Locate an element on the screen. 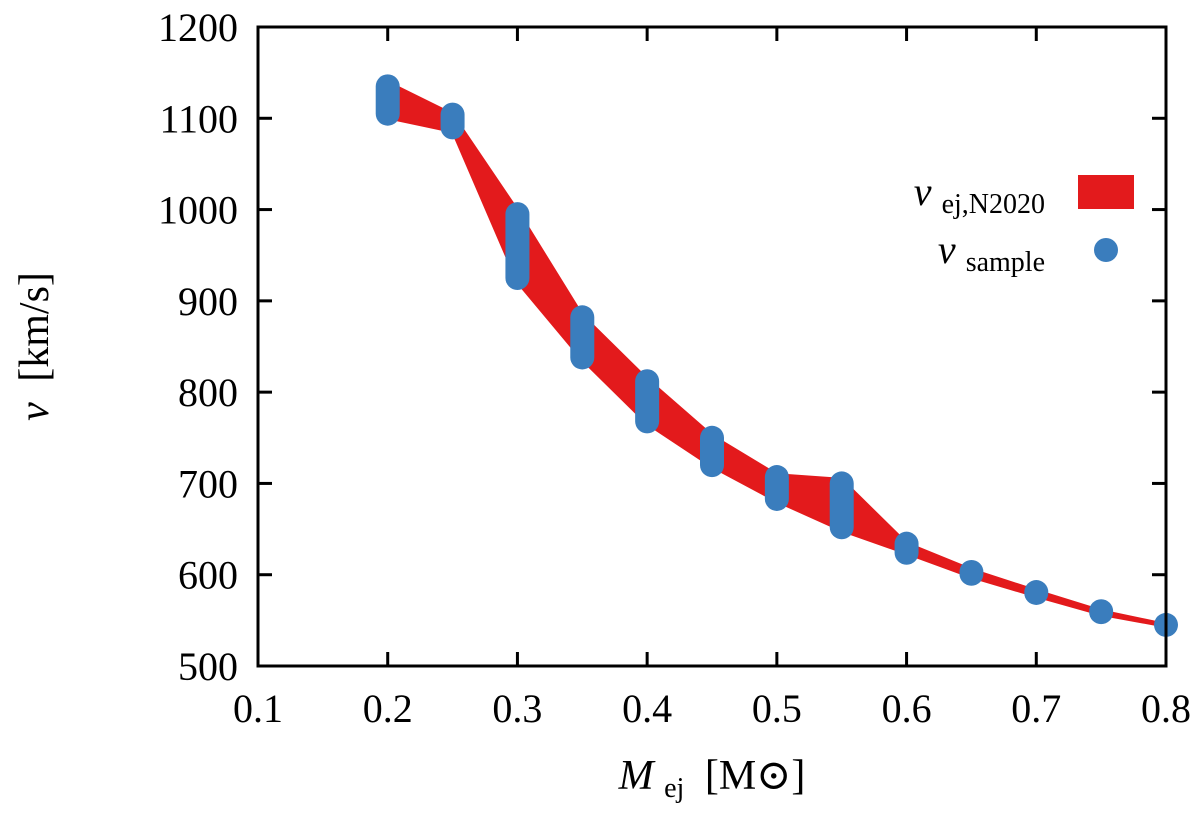 The width and height of the screenshot is (1200, 839). x-tick-label-4: 0.5 is located at coordinates (777, 708).